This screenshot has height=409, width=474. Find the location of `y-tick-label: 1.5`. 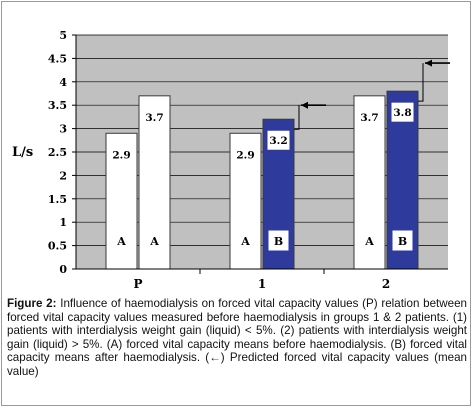

y-tick-label: 1.5 is located at coordinates (57, 199).